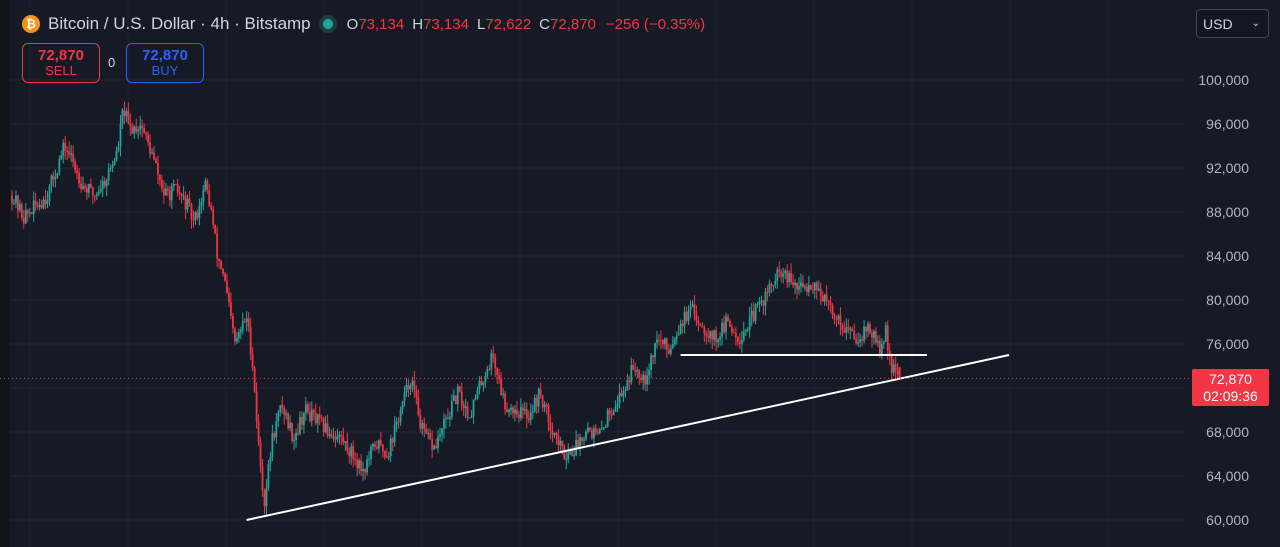  What do you see at coordinates (1227, 344) in the screenshot?
I see `y-tick-label: 76,000` at bounding box center [1227, 344].